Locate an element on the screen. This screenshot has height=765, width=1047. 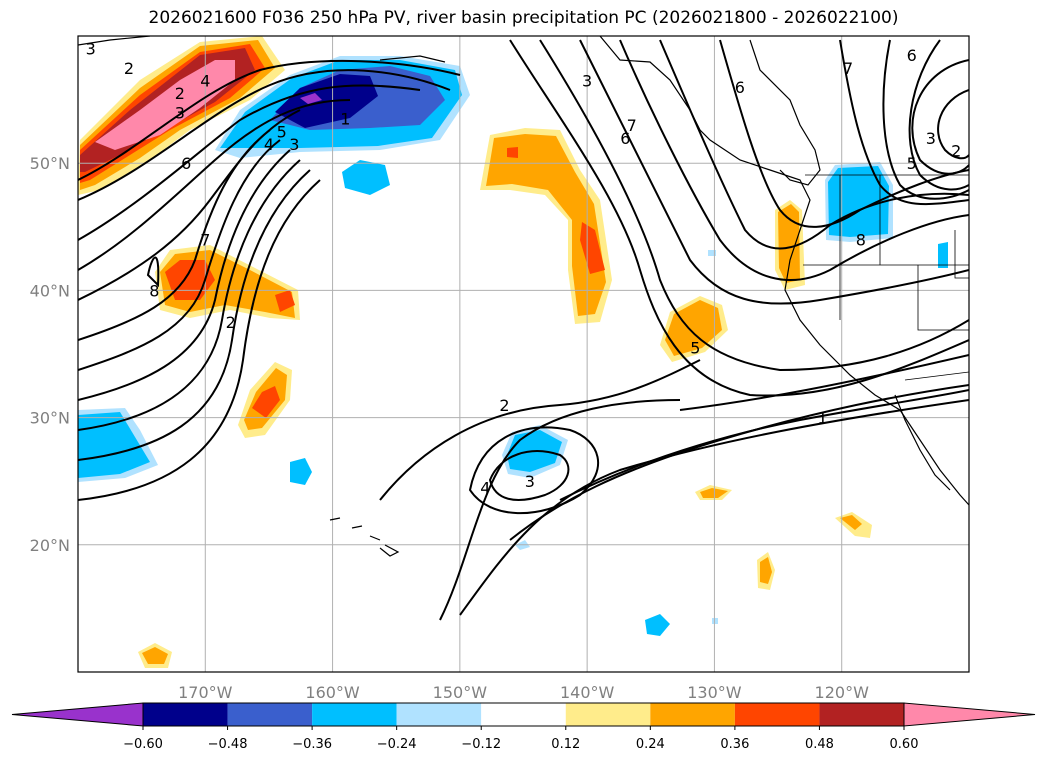
shade-purple is located at coordinates (311, 98).